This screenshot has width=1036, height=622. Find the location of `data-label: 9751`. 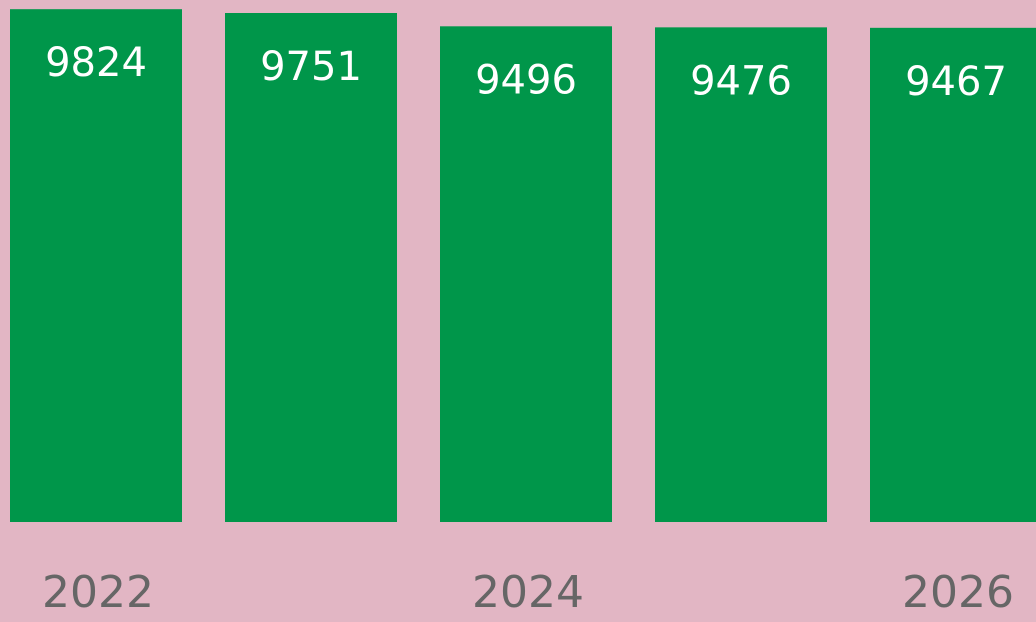

data-label: 9751 is located at coordinates (311, 67).